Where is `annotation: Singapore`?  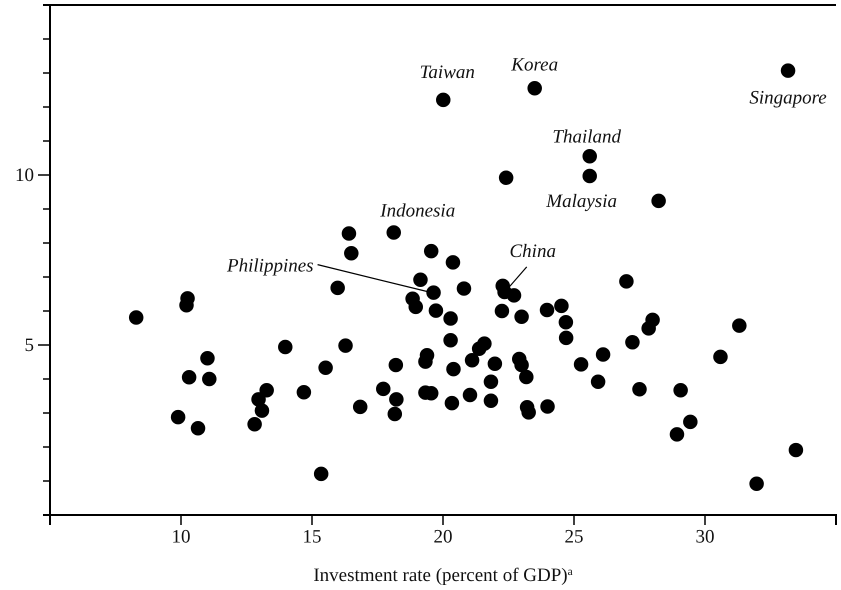
annotation: Singapore is located at coordinates (788, 98).